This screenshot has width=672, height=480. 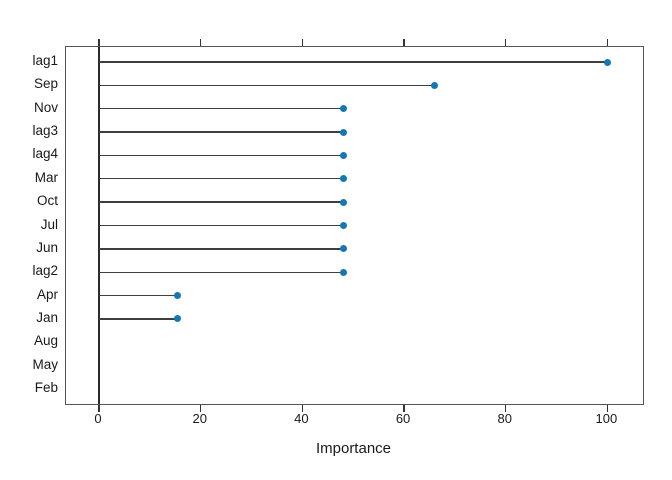 What do you see at coordinates (47, 247) in the screenshot?
I see `category-label-jun: Jun` at bounding box center [47, 247].